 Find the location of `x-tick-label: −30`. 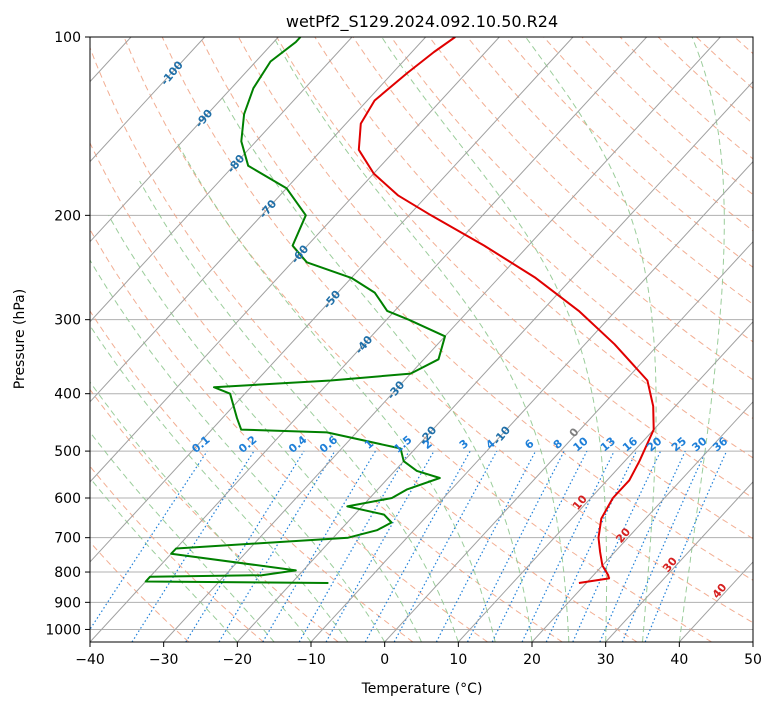

x-tick-label: −30 is located at coordinates (164, 660).